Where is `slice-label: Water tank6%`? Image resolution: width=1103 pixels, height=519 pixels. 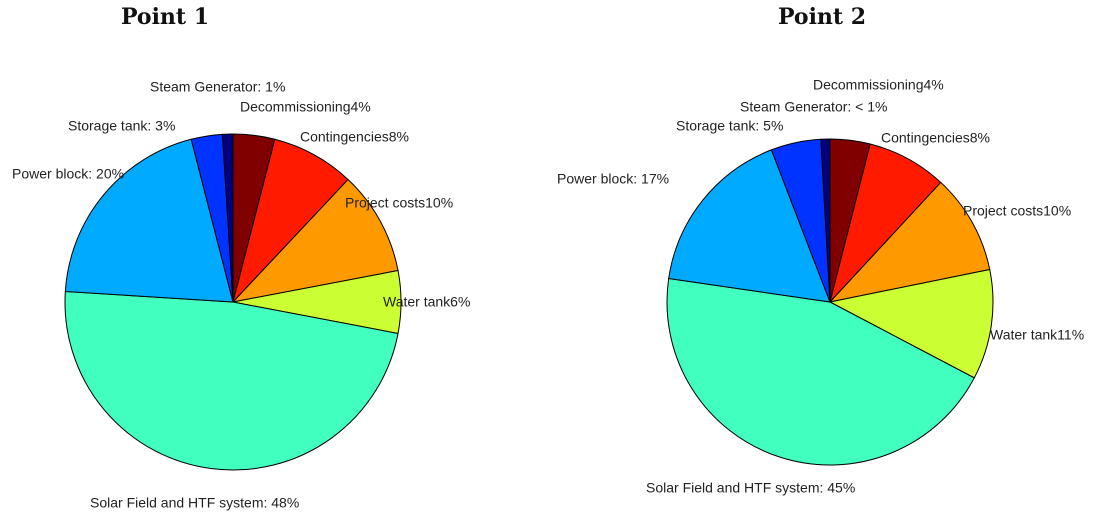
slice-label: Water tank6% is located at coordinates (426, 302).